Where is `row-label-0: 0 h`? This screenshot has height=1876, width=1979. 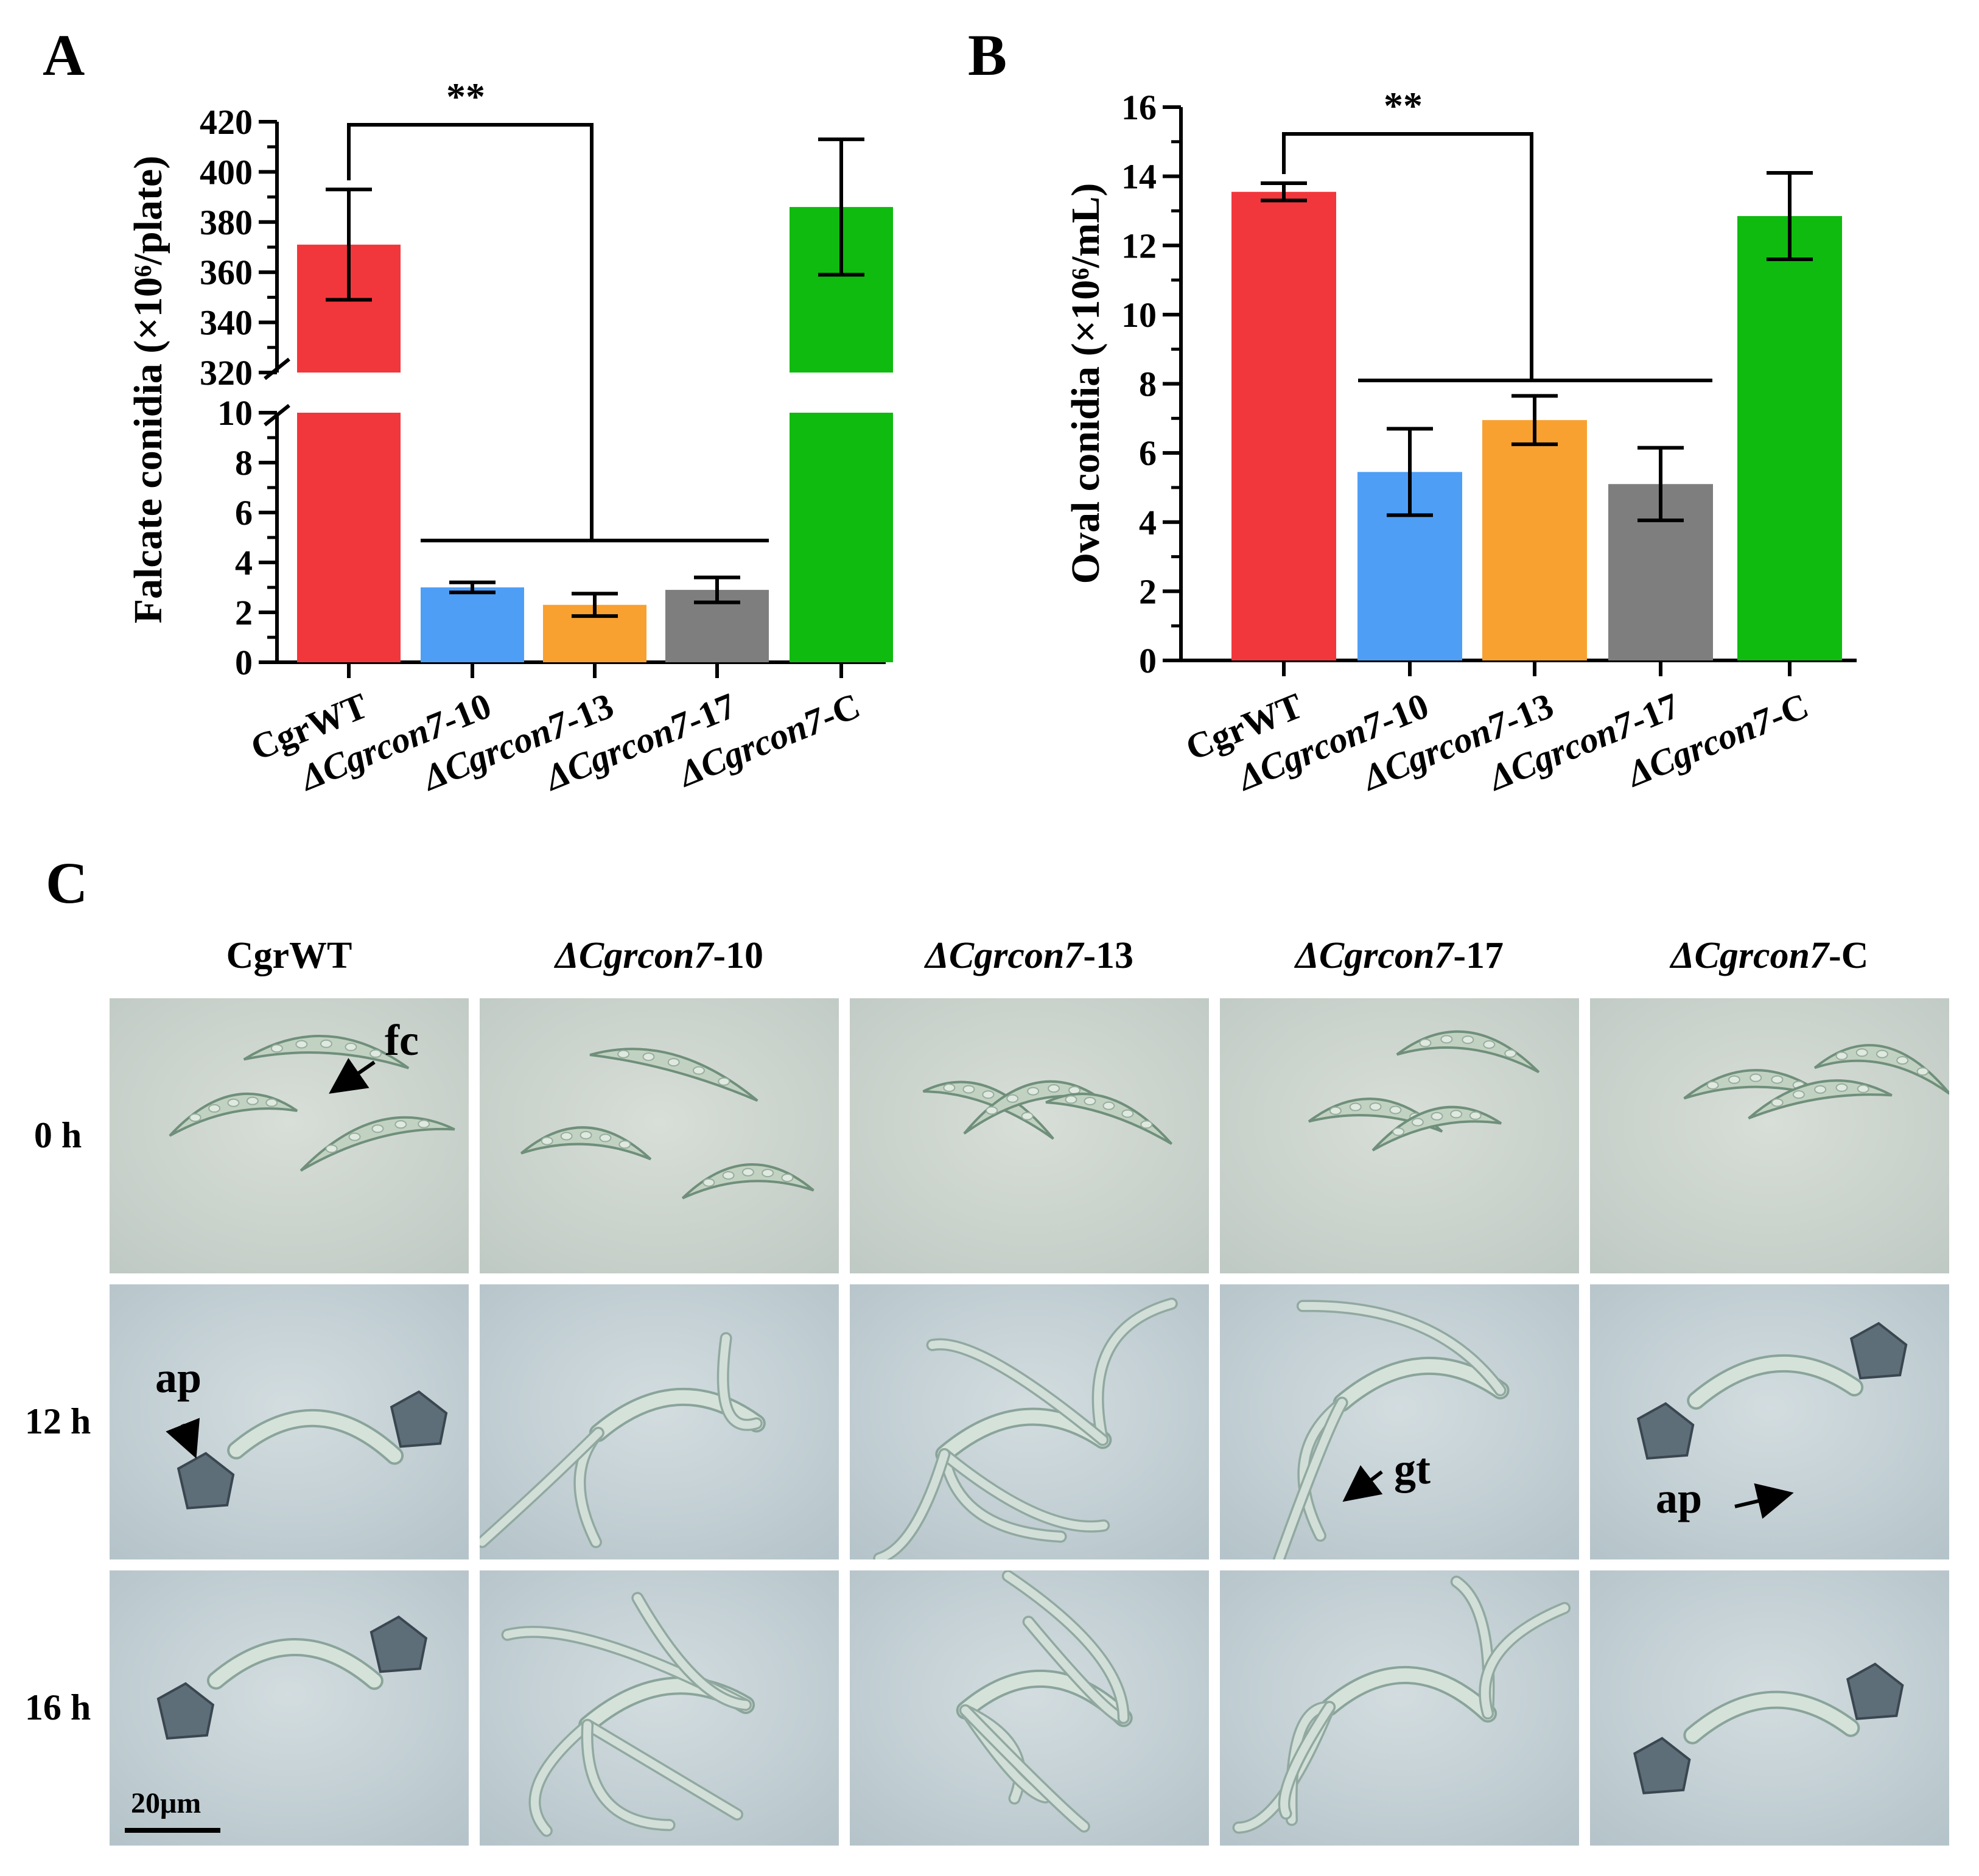 row-label-0: 0 h is located at coordinates (57, 1135).